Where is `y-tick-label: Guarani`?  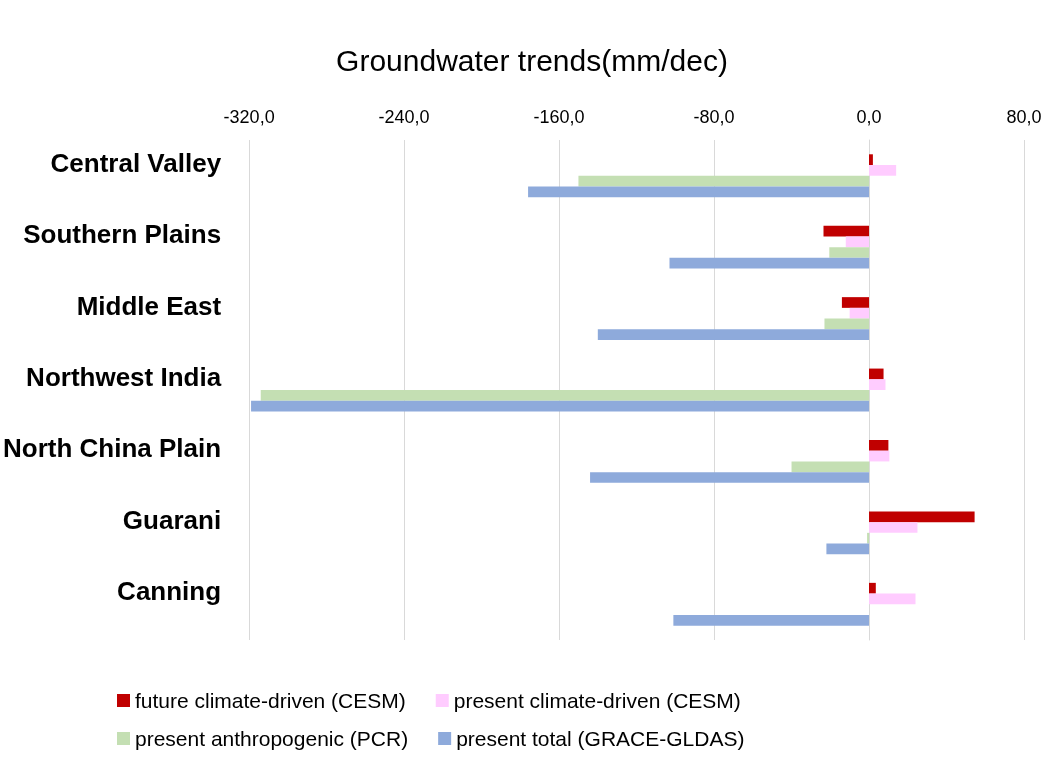 y-tick-label: Guarani is located at coordinates (172, 519).